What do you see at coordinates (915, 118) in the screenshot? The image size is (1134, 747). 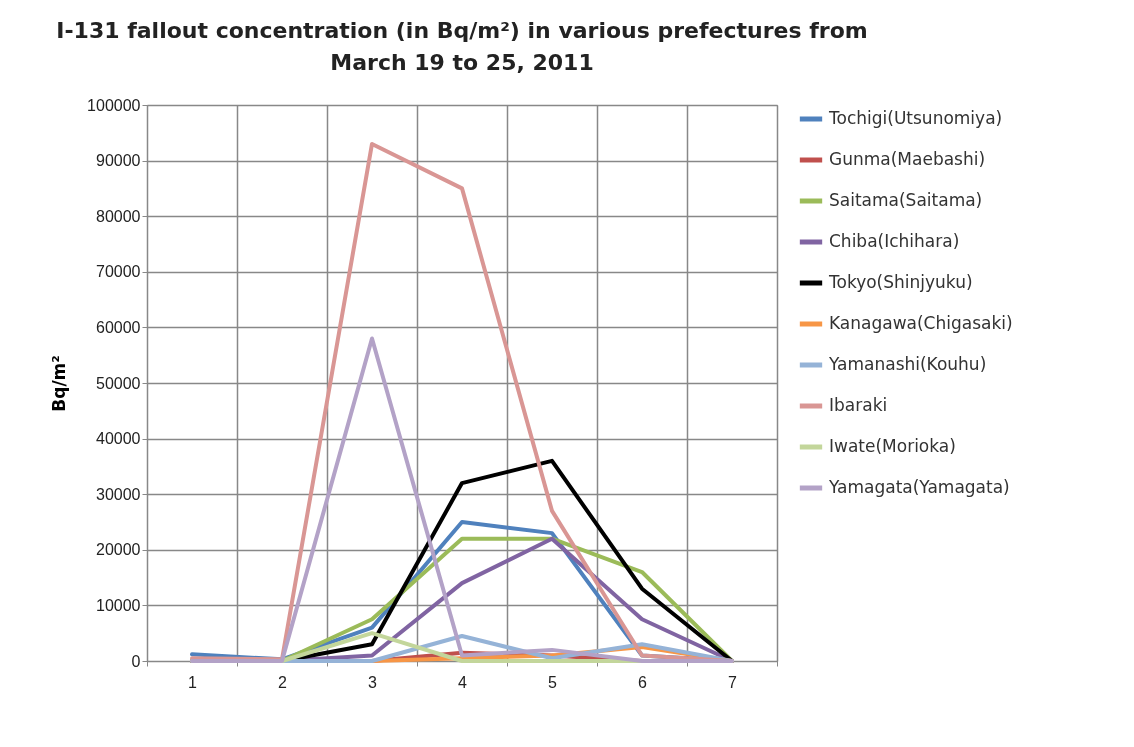 I see `legend-label: Tochigi(Utsunomiya)` at bounding box center [915, 118].